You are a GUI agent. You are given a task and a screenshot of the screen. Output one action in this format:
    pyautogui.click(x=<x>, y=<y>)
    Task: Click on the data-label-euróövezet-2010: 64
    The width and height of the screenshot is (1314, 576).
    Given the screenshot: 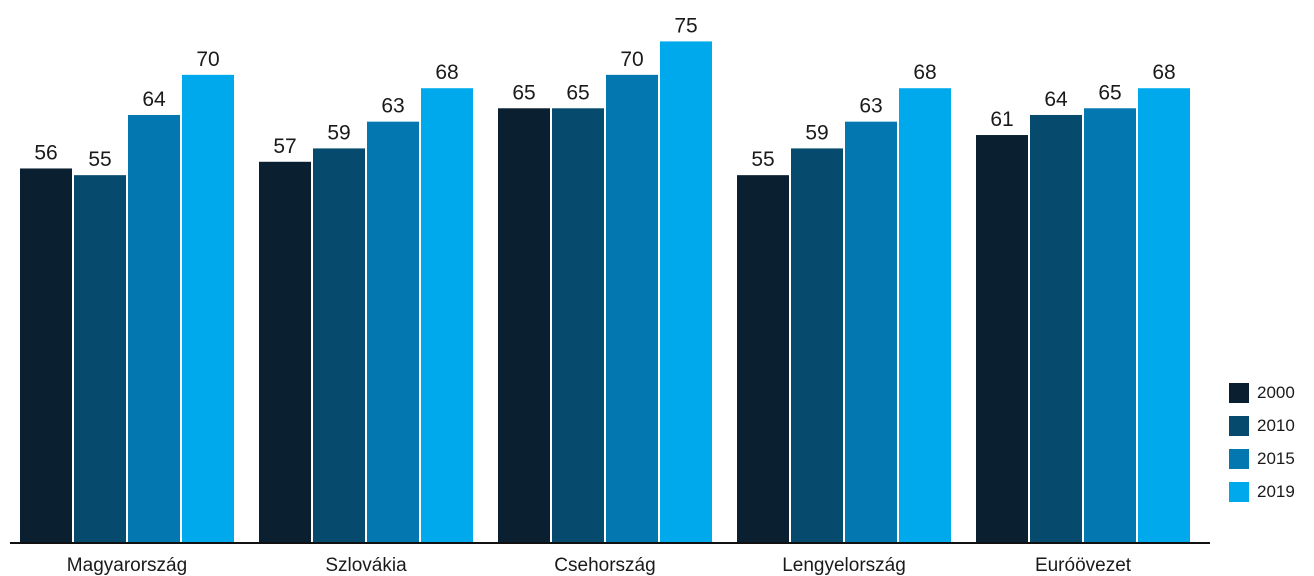 What is the action you would take?
    pyautogui.click(x=1056, y=99)
    